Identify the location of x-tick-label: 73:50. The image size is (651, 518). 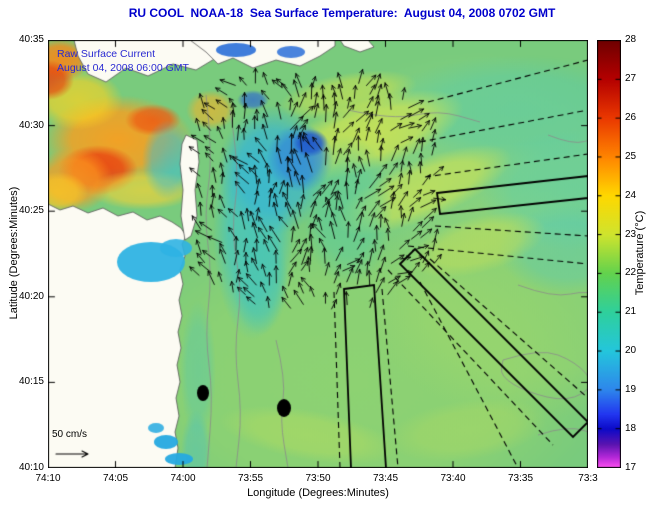
(318, 478).